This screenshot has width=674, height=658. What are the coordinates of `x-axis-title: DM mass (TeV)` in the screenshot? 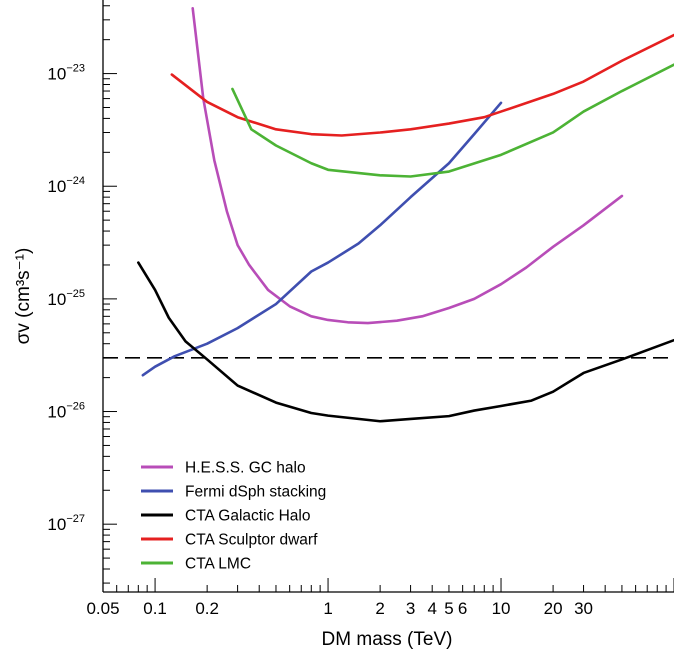 It's located at (387, 639).